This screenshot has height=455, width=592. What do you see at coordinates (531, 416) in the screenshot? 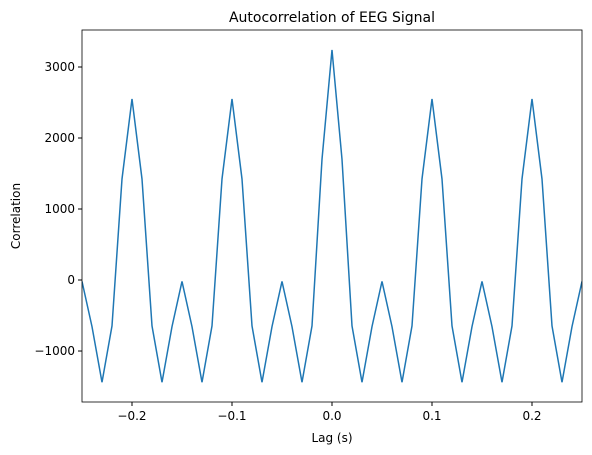
I see `x-tick-label: 0.2` at bounding box center [531, 416].